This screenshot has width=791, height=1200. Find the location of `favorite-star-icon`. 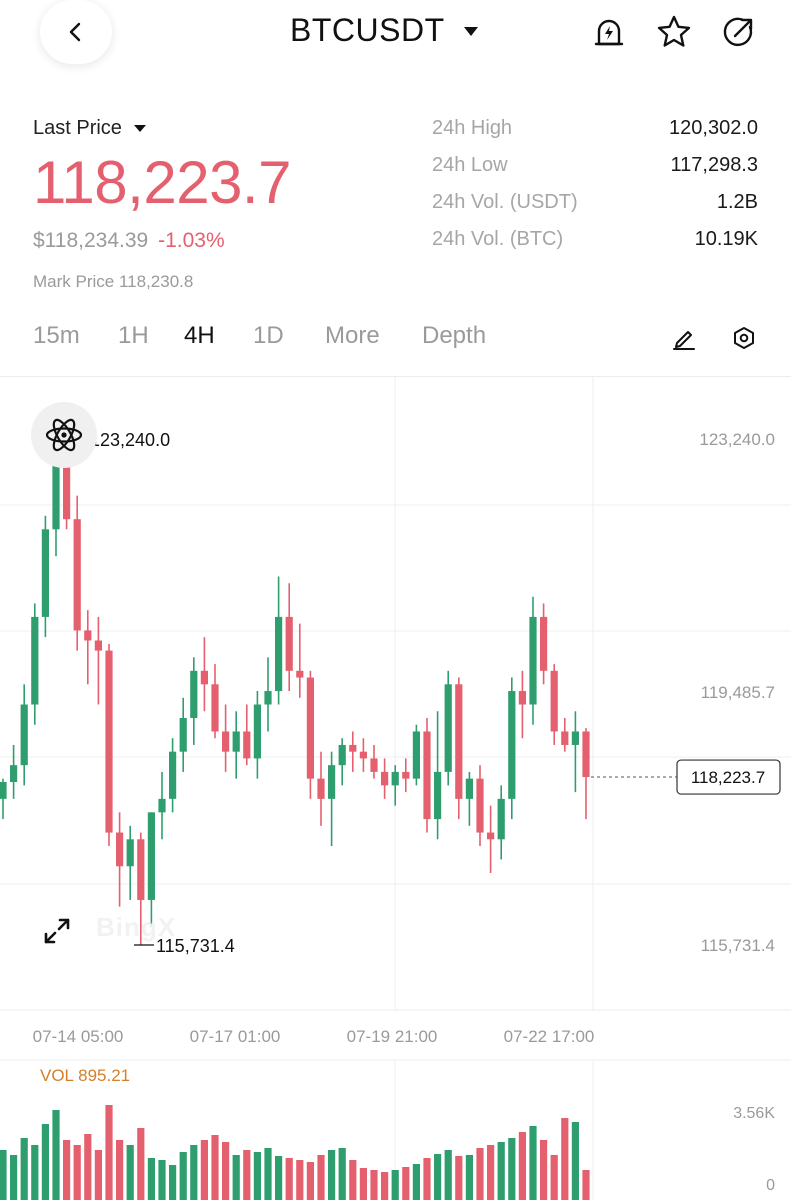

favorite-star-icon is located at coordinates (674, 31).